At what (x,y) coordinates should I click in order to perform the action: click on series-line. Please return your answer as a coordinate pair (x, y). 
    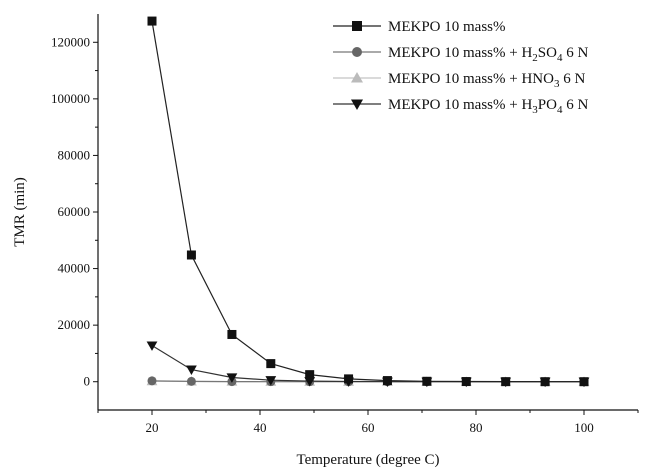
    Looking at the image, I should click on (367, 363).